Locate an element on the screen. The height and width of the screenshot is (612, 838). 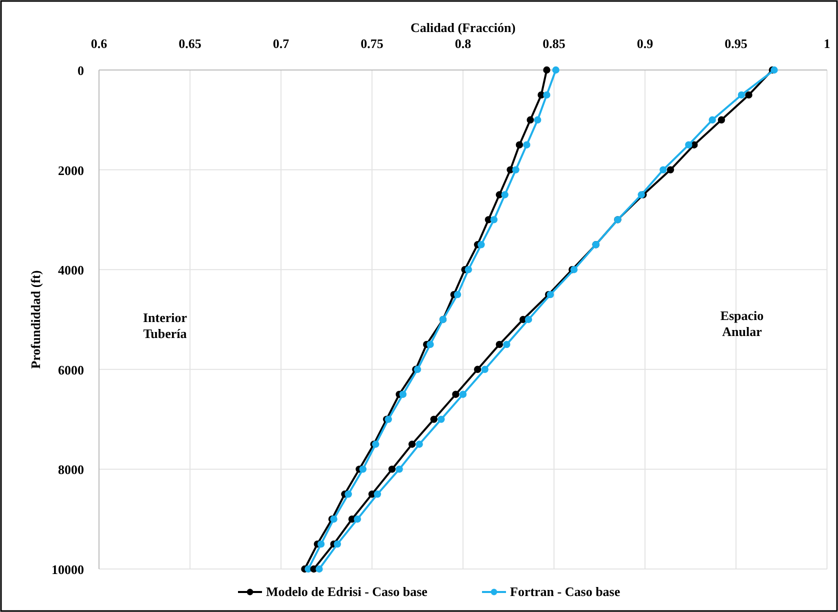
x-tick-label: 0.65 is located at coordinates (190, 43).